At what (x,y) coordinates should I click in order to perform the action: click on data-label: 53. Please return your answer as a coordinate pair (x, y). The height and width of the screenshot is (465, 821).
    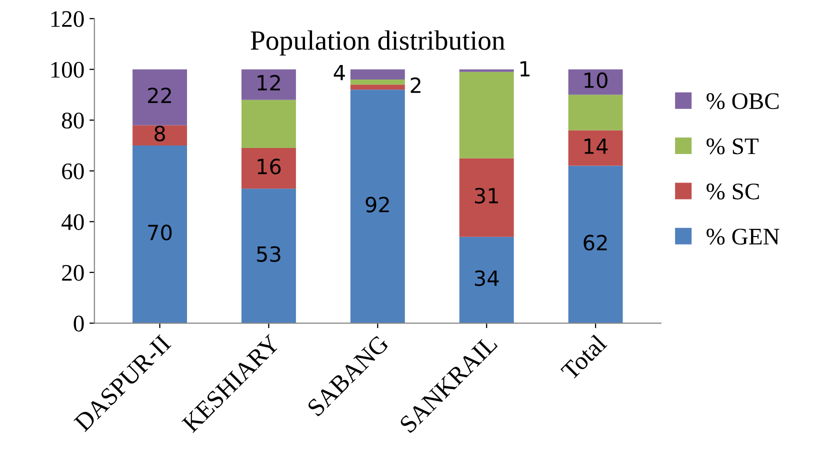
    Looking at the image, I should click on (268, 254).